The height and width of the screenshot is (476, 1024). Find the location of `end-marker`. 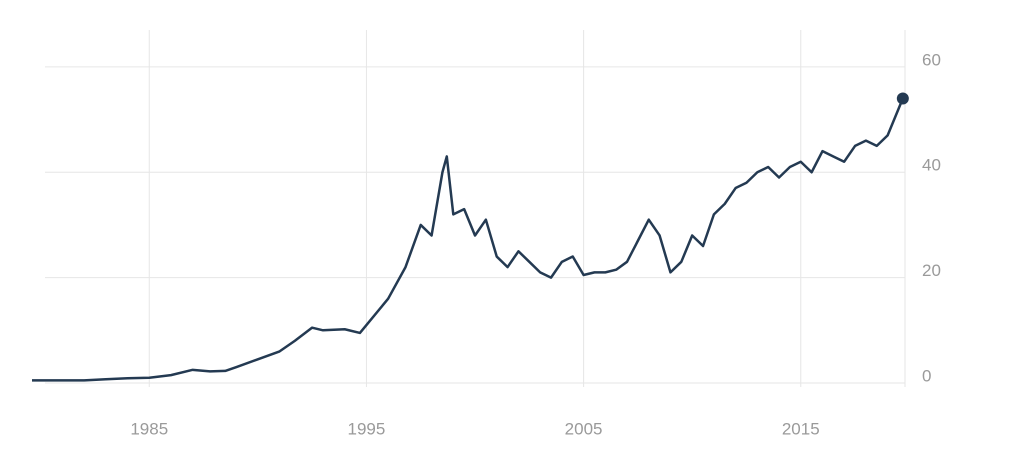

end-marker is located at coordinates (902, 98).